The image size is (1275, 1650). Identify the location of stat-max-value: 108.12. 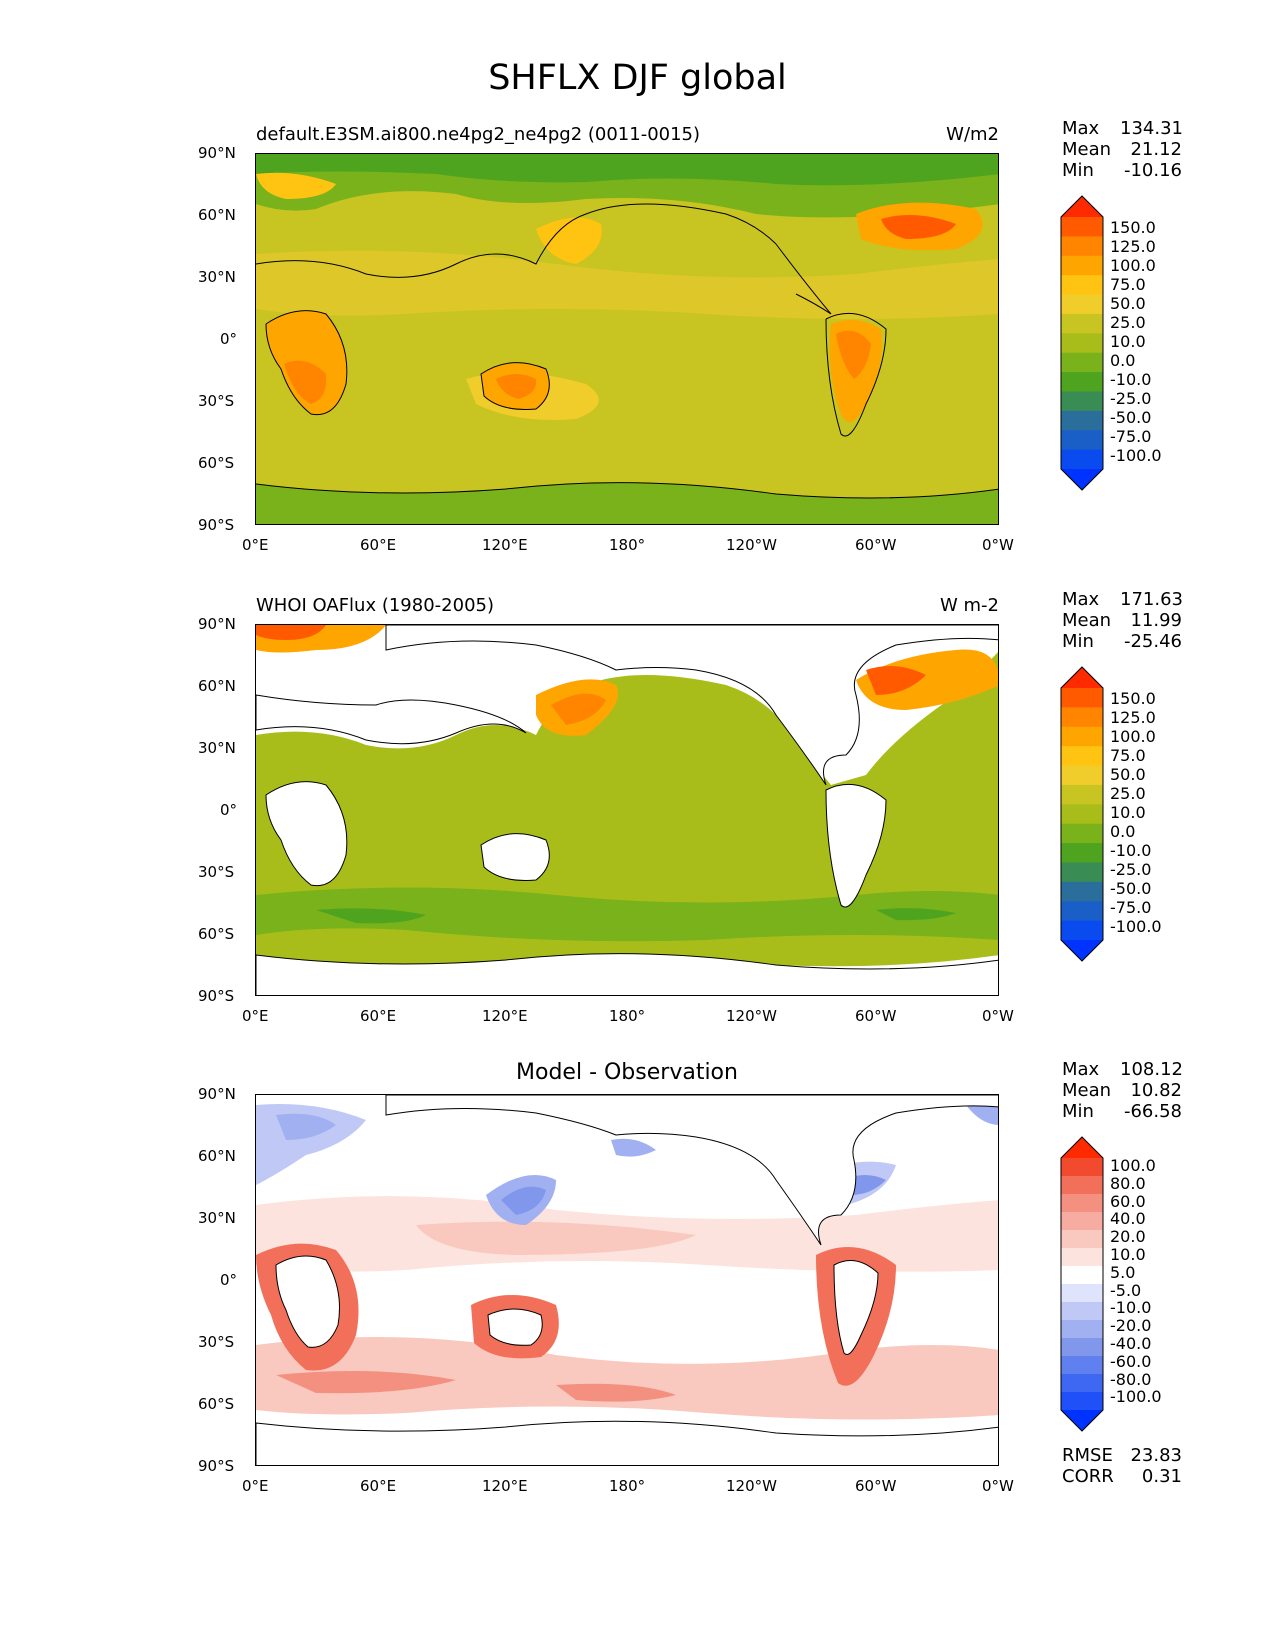
(1151, 1069).